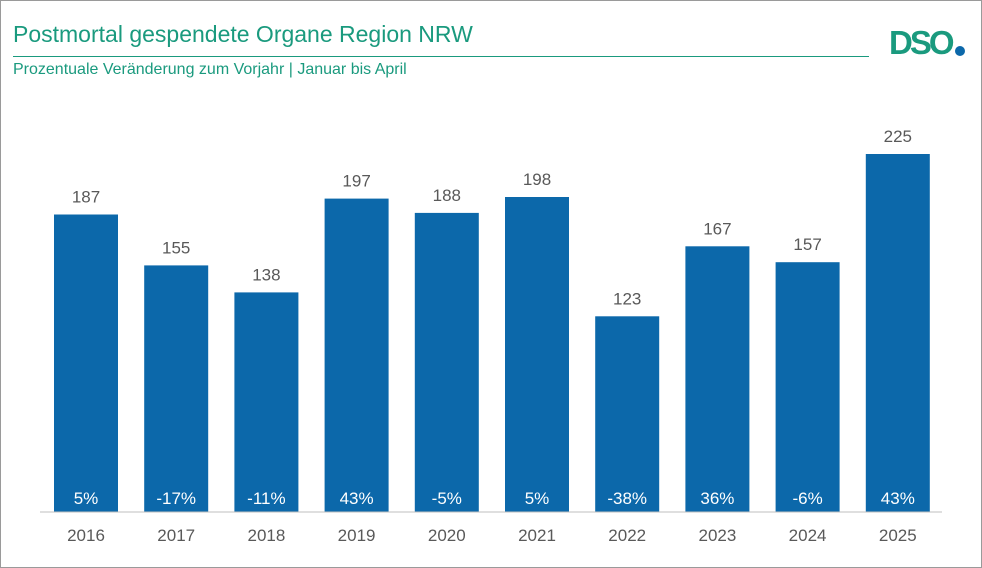 The height and width of the screenshot is (568, 982). What do you see at coordinates (717, 535) in the screenshot?
I see `x-tick-2023: 2023` at bounding box center [717, 535].